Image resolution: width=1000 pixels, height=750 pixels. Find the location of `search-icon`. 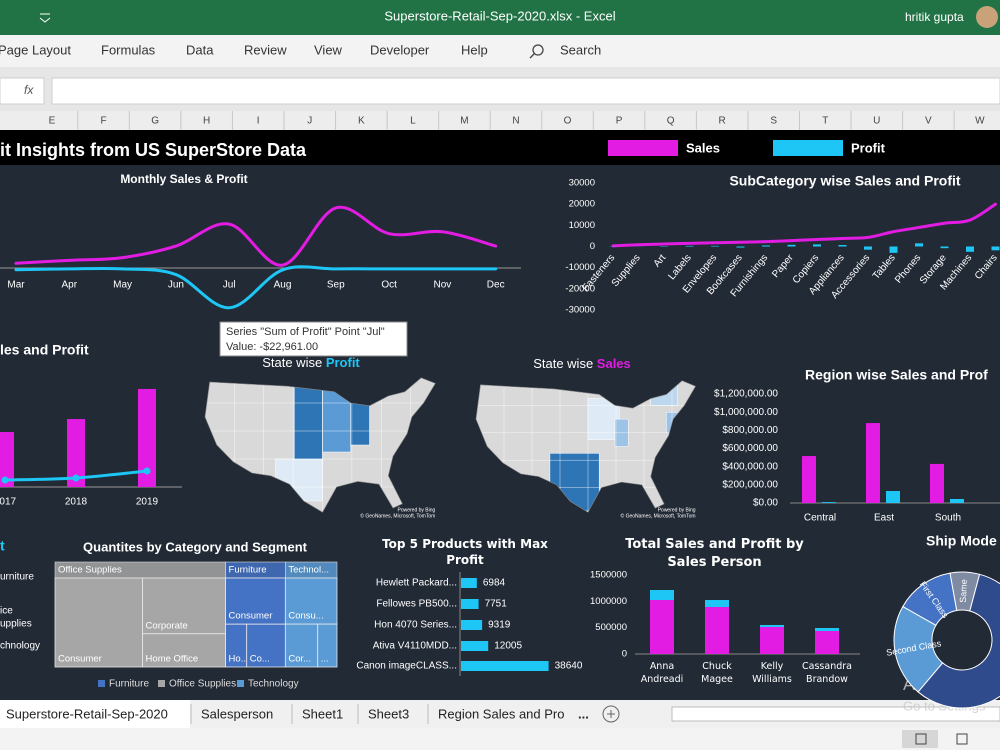

search-icon is located at coordinates (538, 50).